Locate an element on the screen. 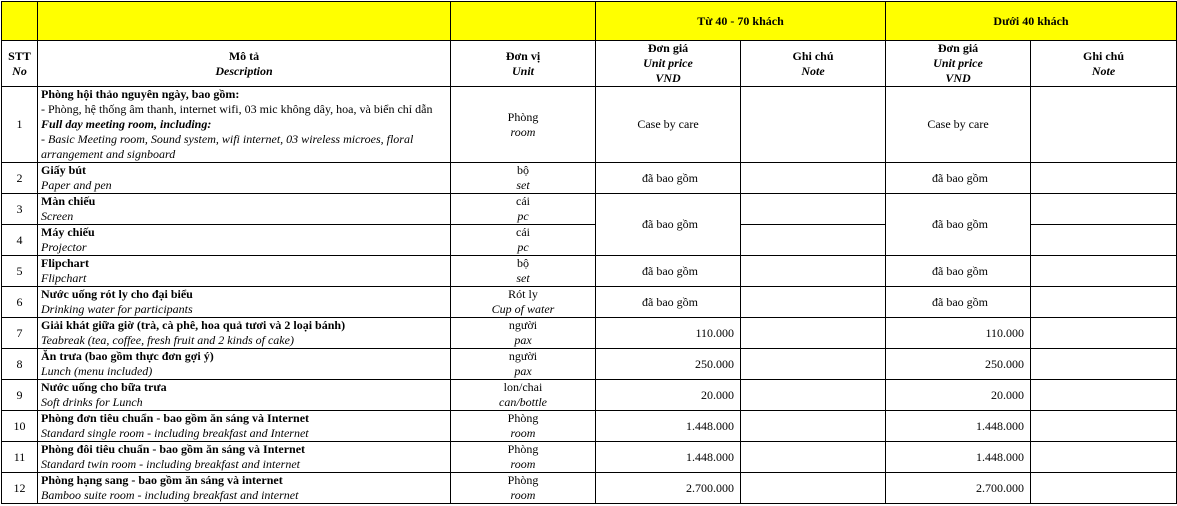 Image resolution: width=1177 pixels, height=506 pixels. stt-header: STT No is located at coordinates (19, 63).